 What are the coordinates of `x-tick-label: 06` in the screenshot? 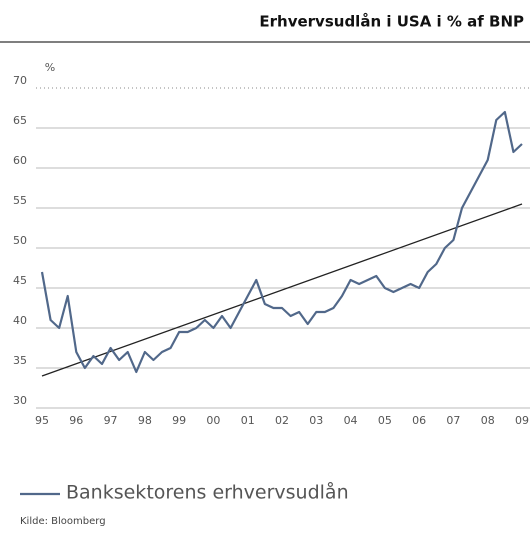 It's located at (419, 420).